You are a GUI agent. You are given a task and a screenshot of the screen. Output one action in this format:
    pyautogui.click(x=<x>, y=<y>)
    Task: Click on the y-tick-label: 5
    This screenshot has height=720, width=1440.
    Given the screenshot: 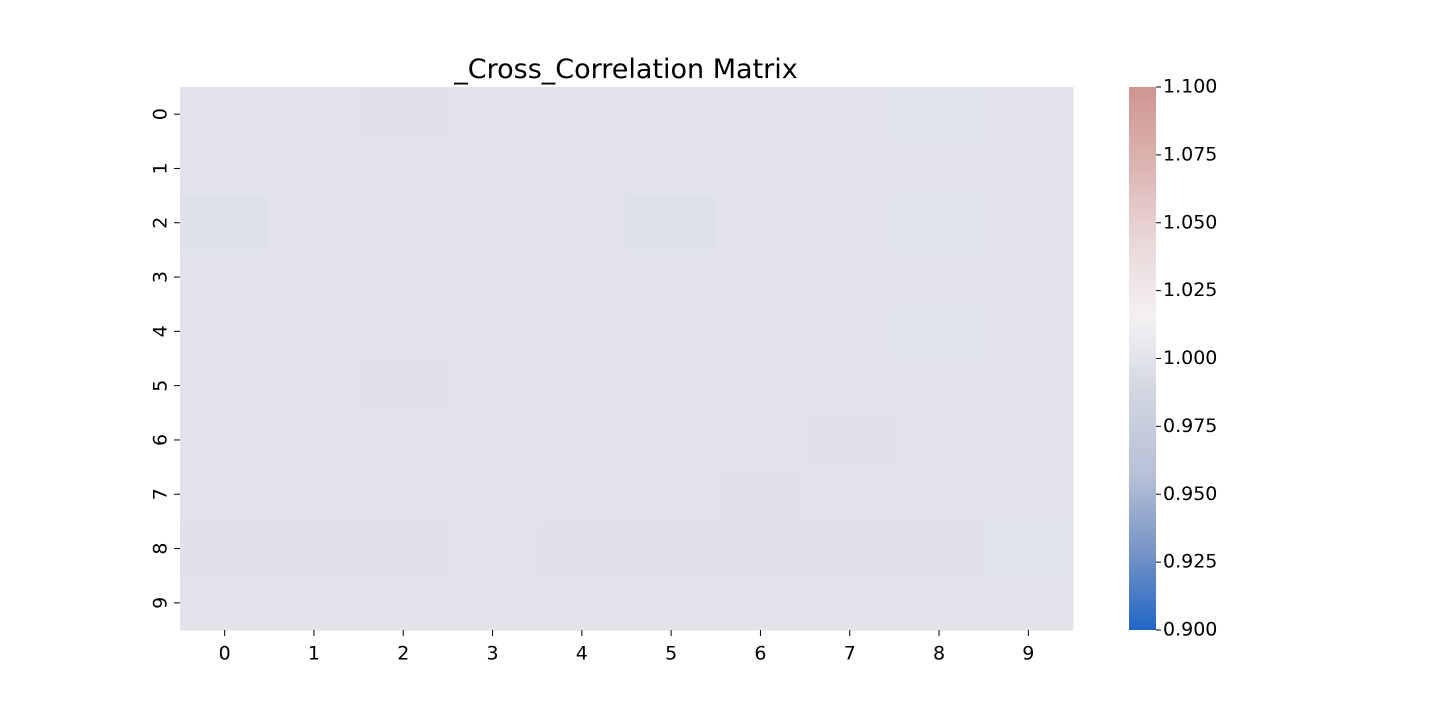 What is the action you would take?
    pyautogui.click(x=161, y=386)
    